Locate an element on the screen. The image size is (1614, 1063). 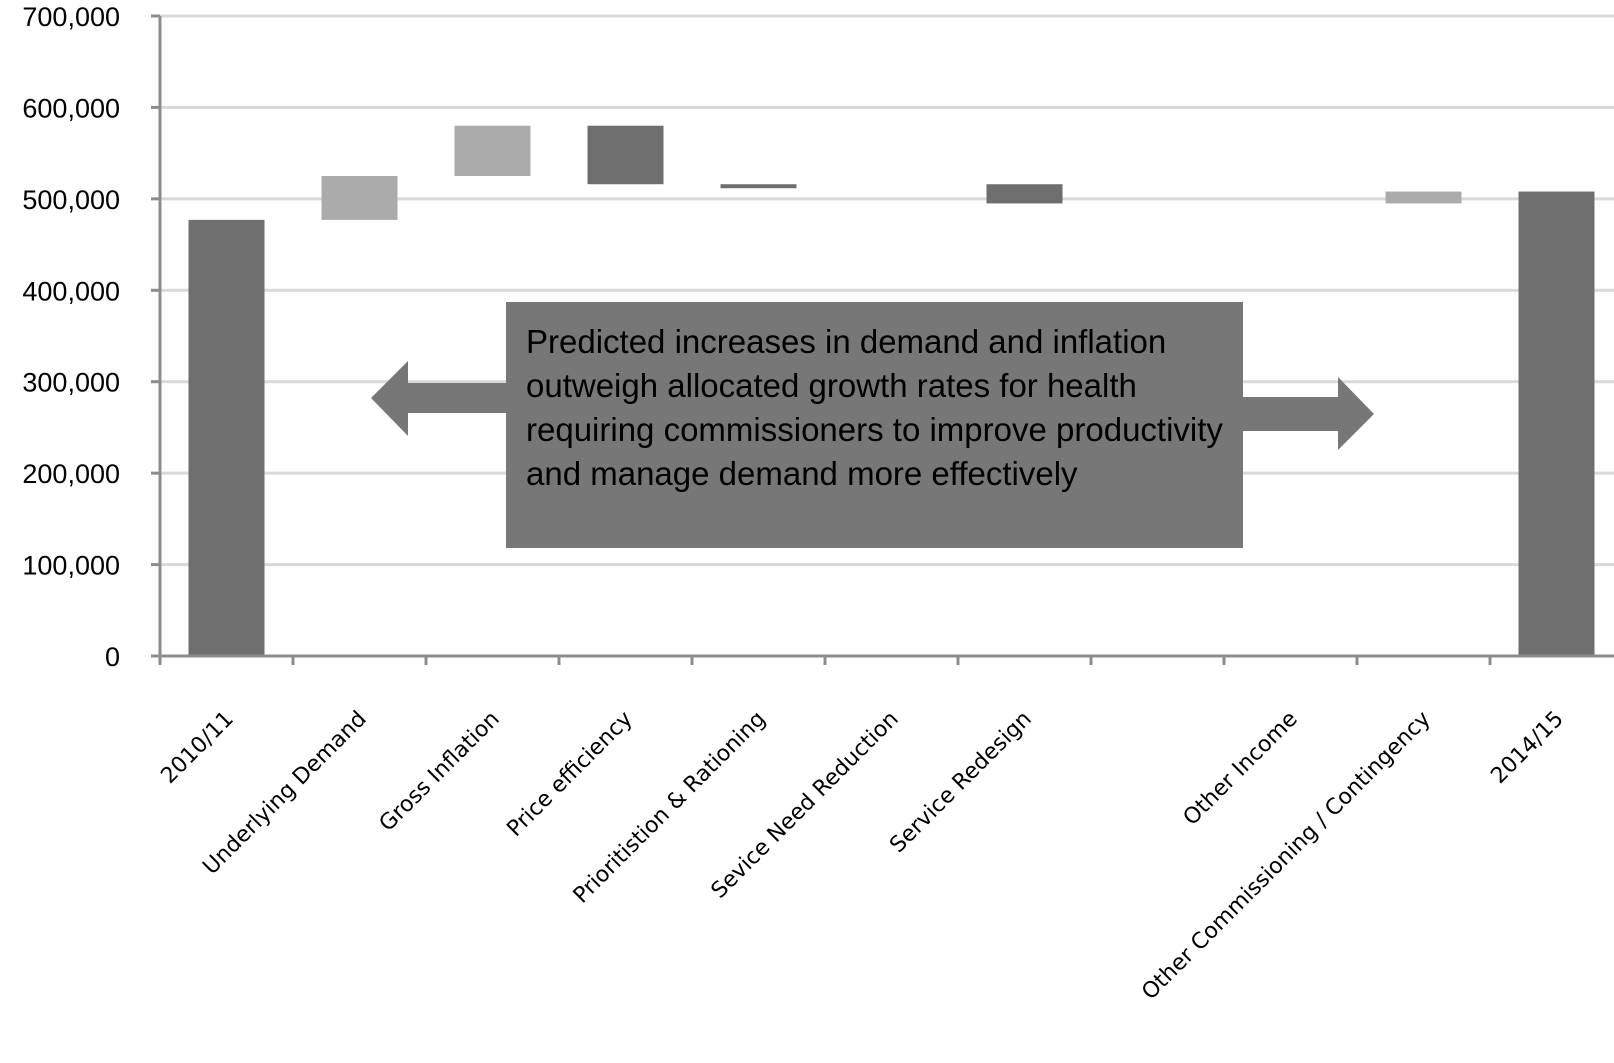
x-tick-label: Service Redesign is located at coordinates (960, 782).